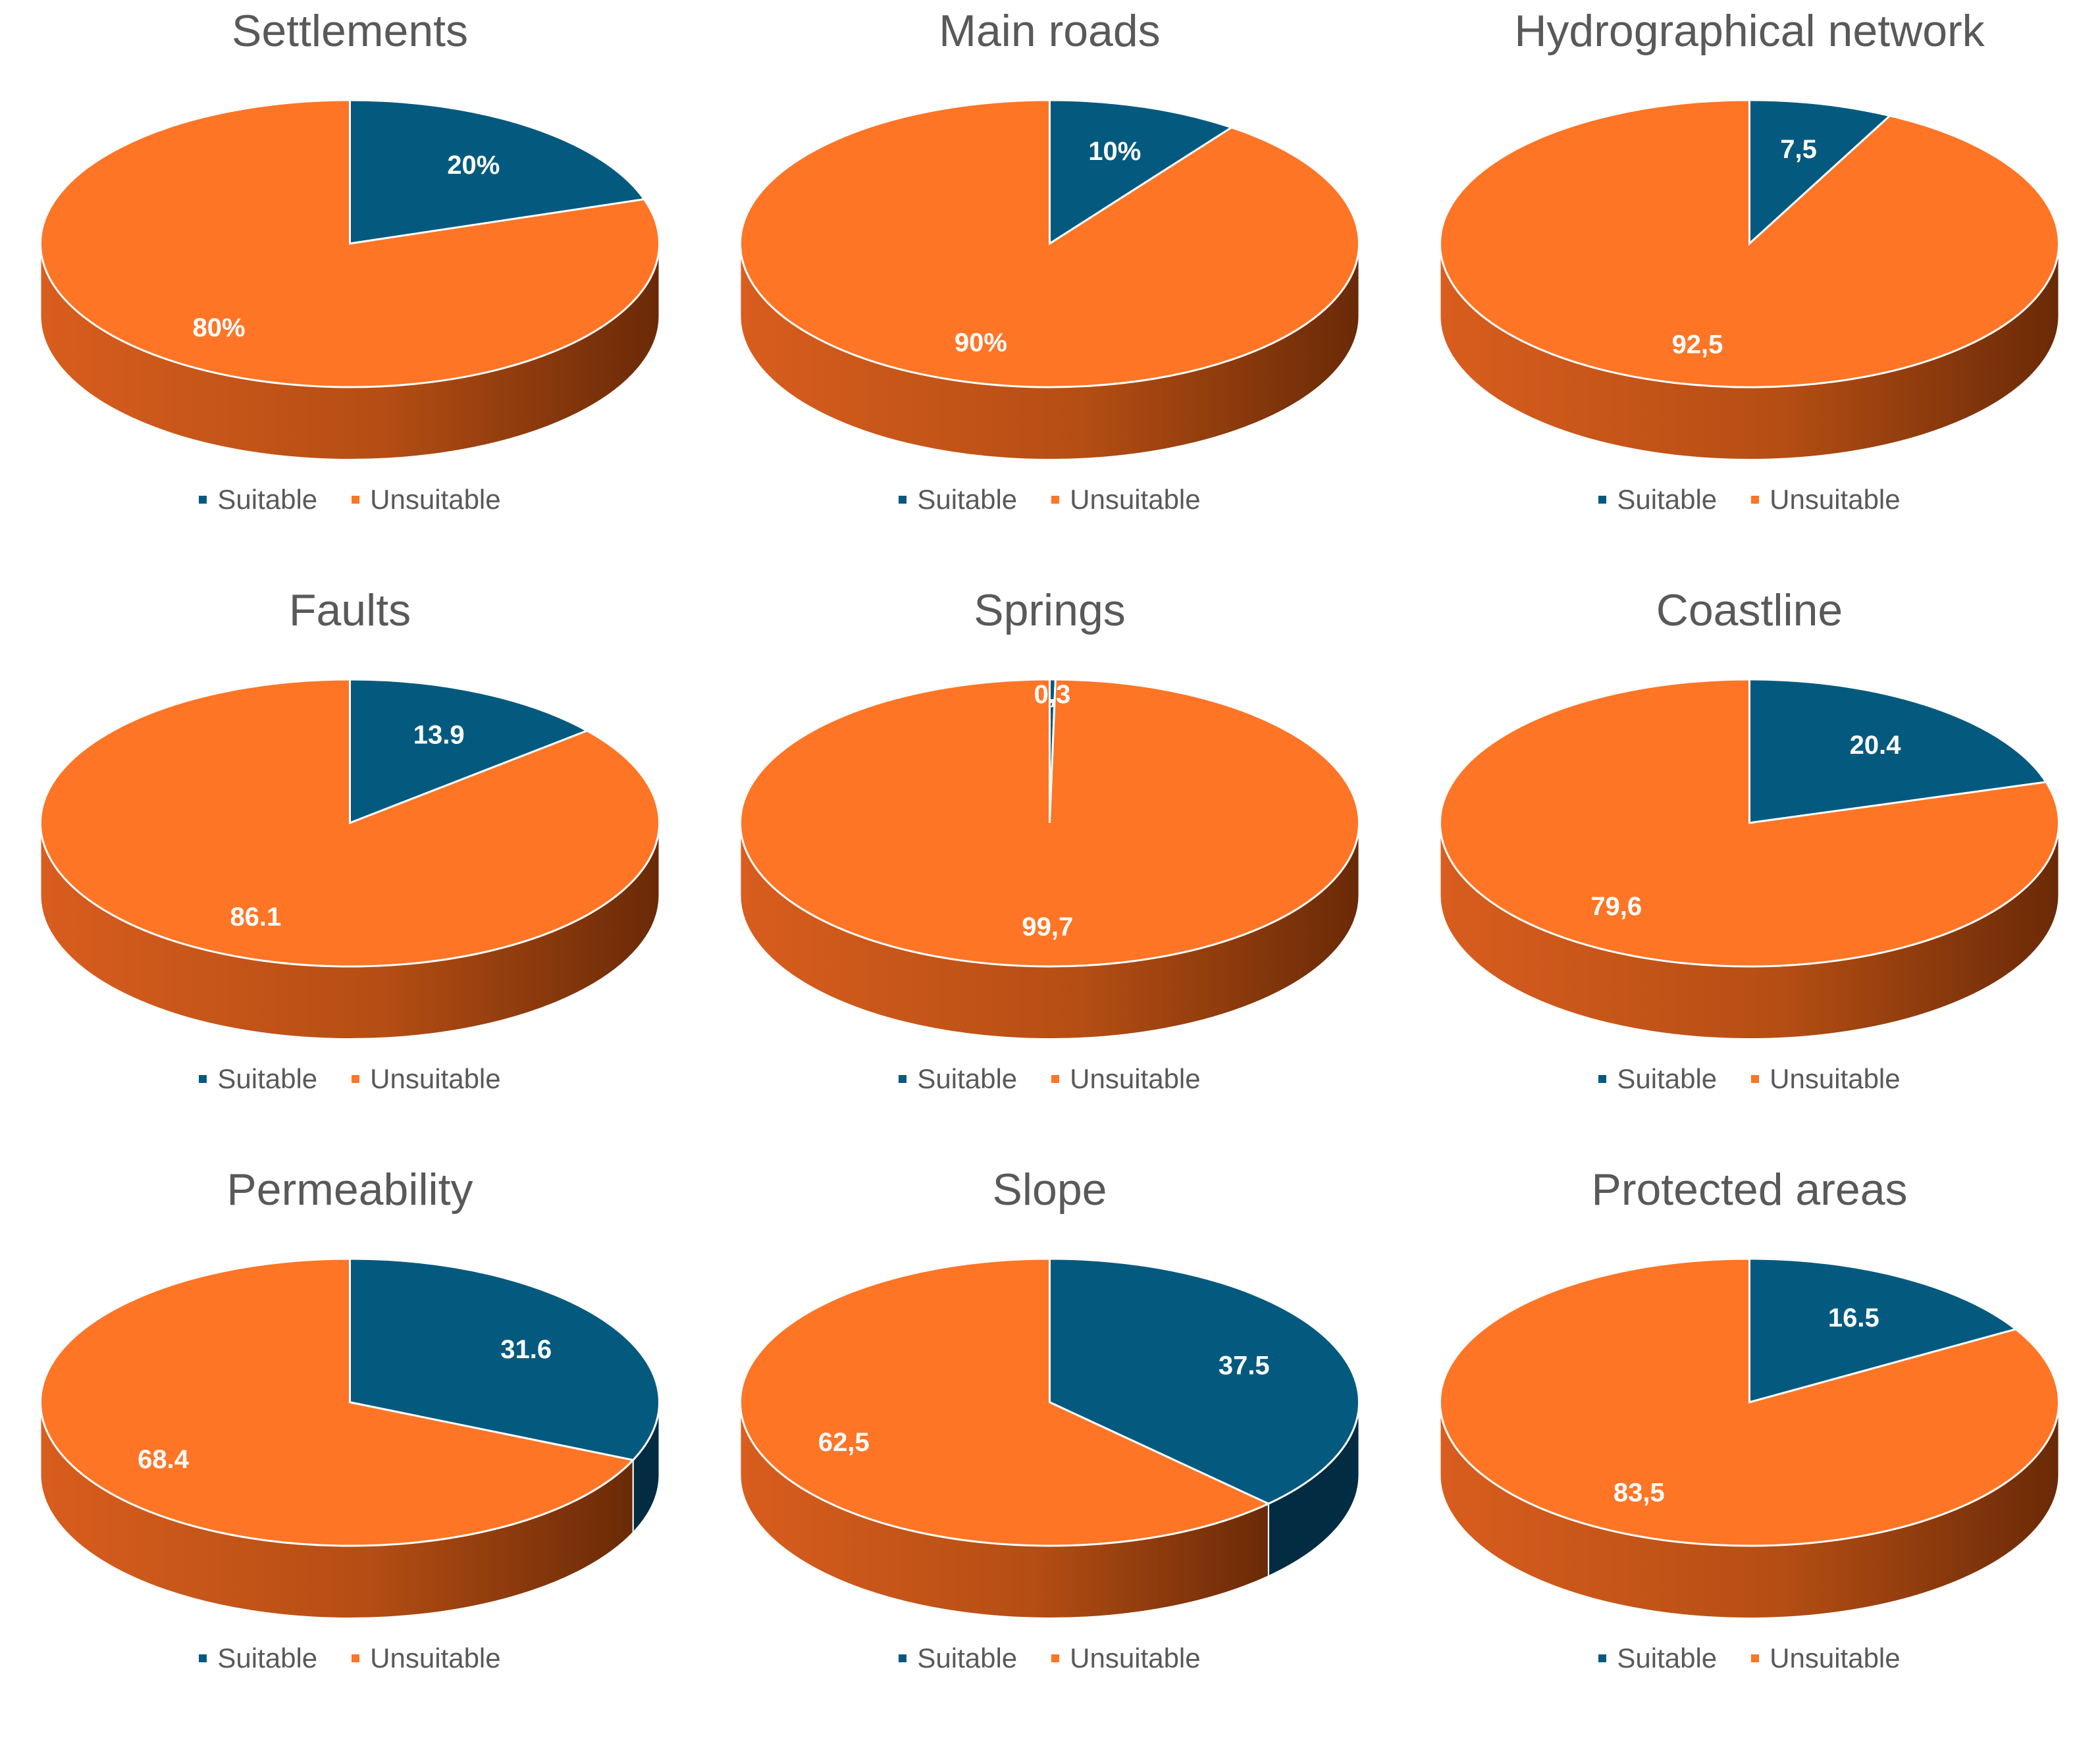 The height and width of the screenshot is (1738, 2100). What do you see at coordinates (1798, 149) in the screenshot?
I see `data-label-suitable: 7,5` at bounding box center [1798, 149].